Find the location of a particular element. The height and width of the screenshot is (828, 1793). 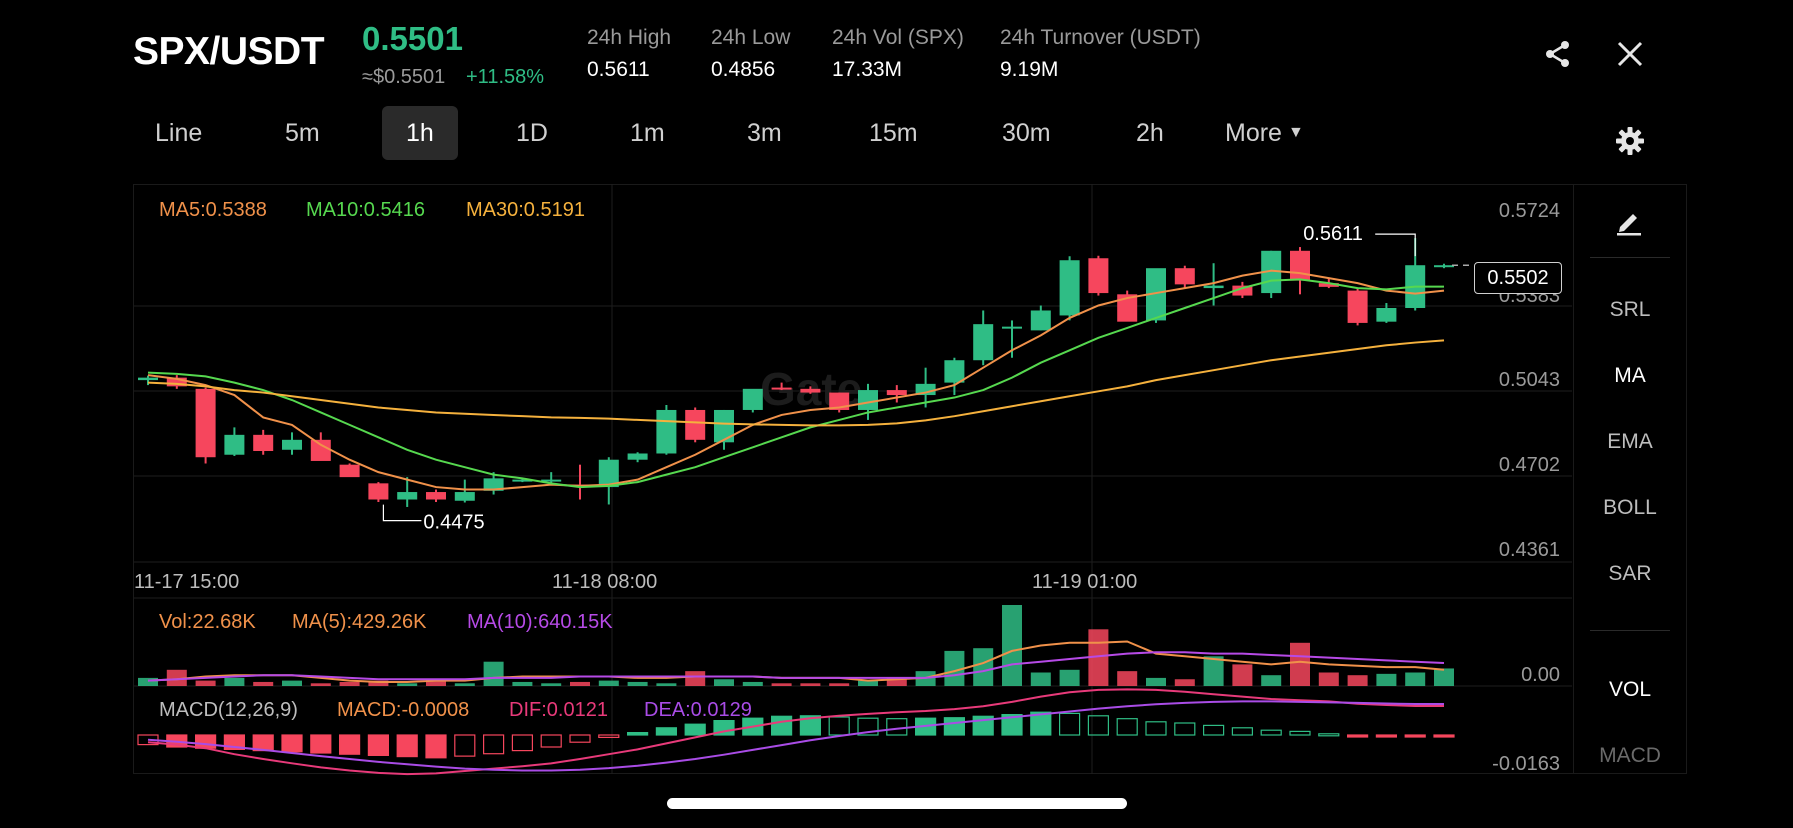

stat-label: 24h Turnover (USDT) is located at coordinates (1100, 37).